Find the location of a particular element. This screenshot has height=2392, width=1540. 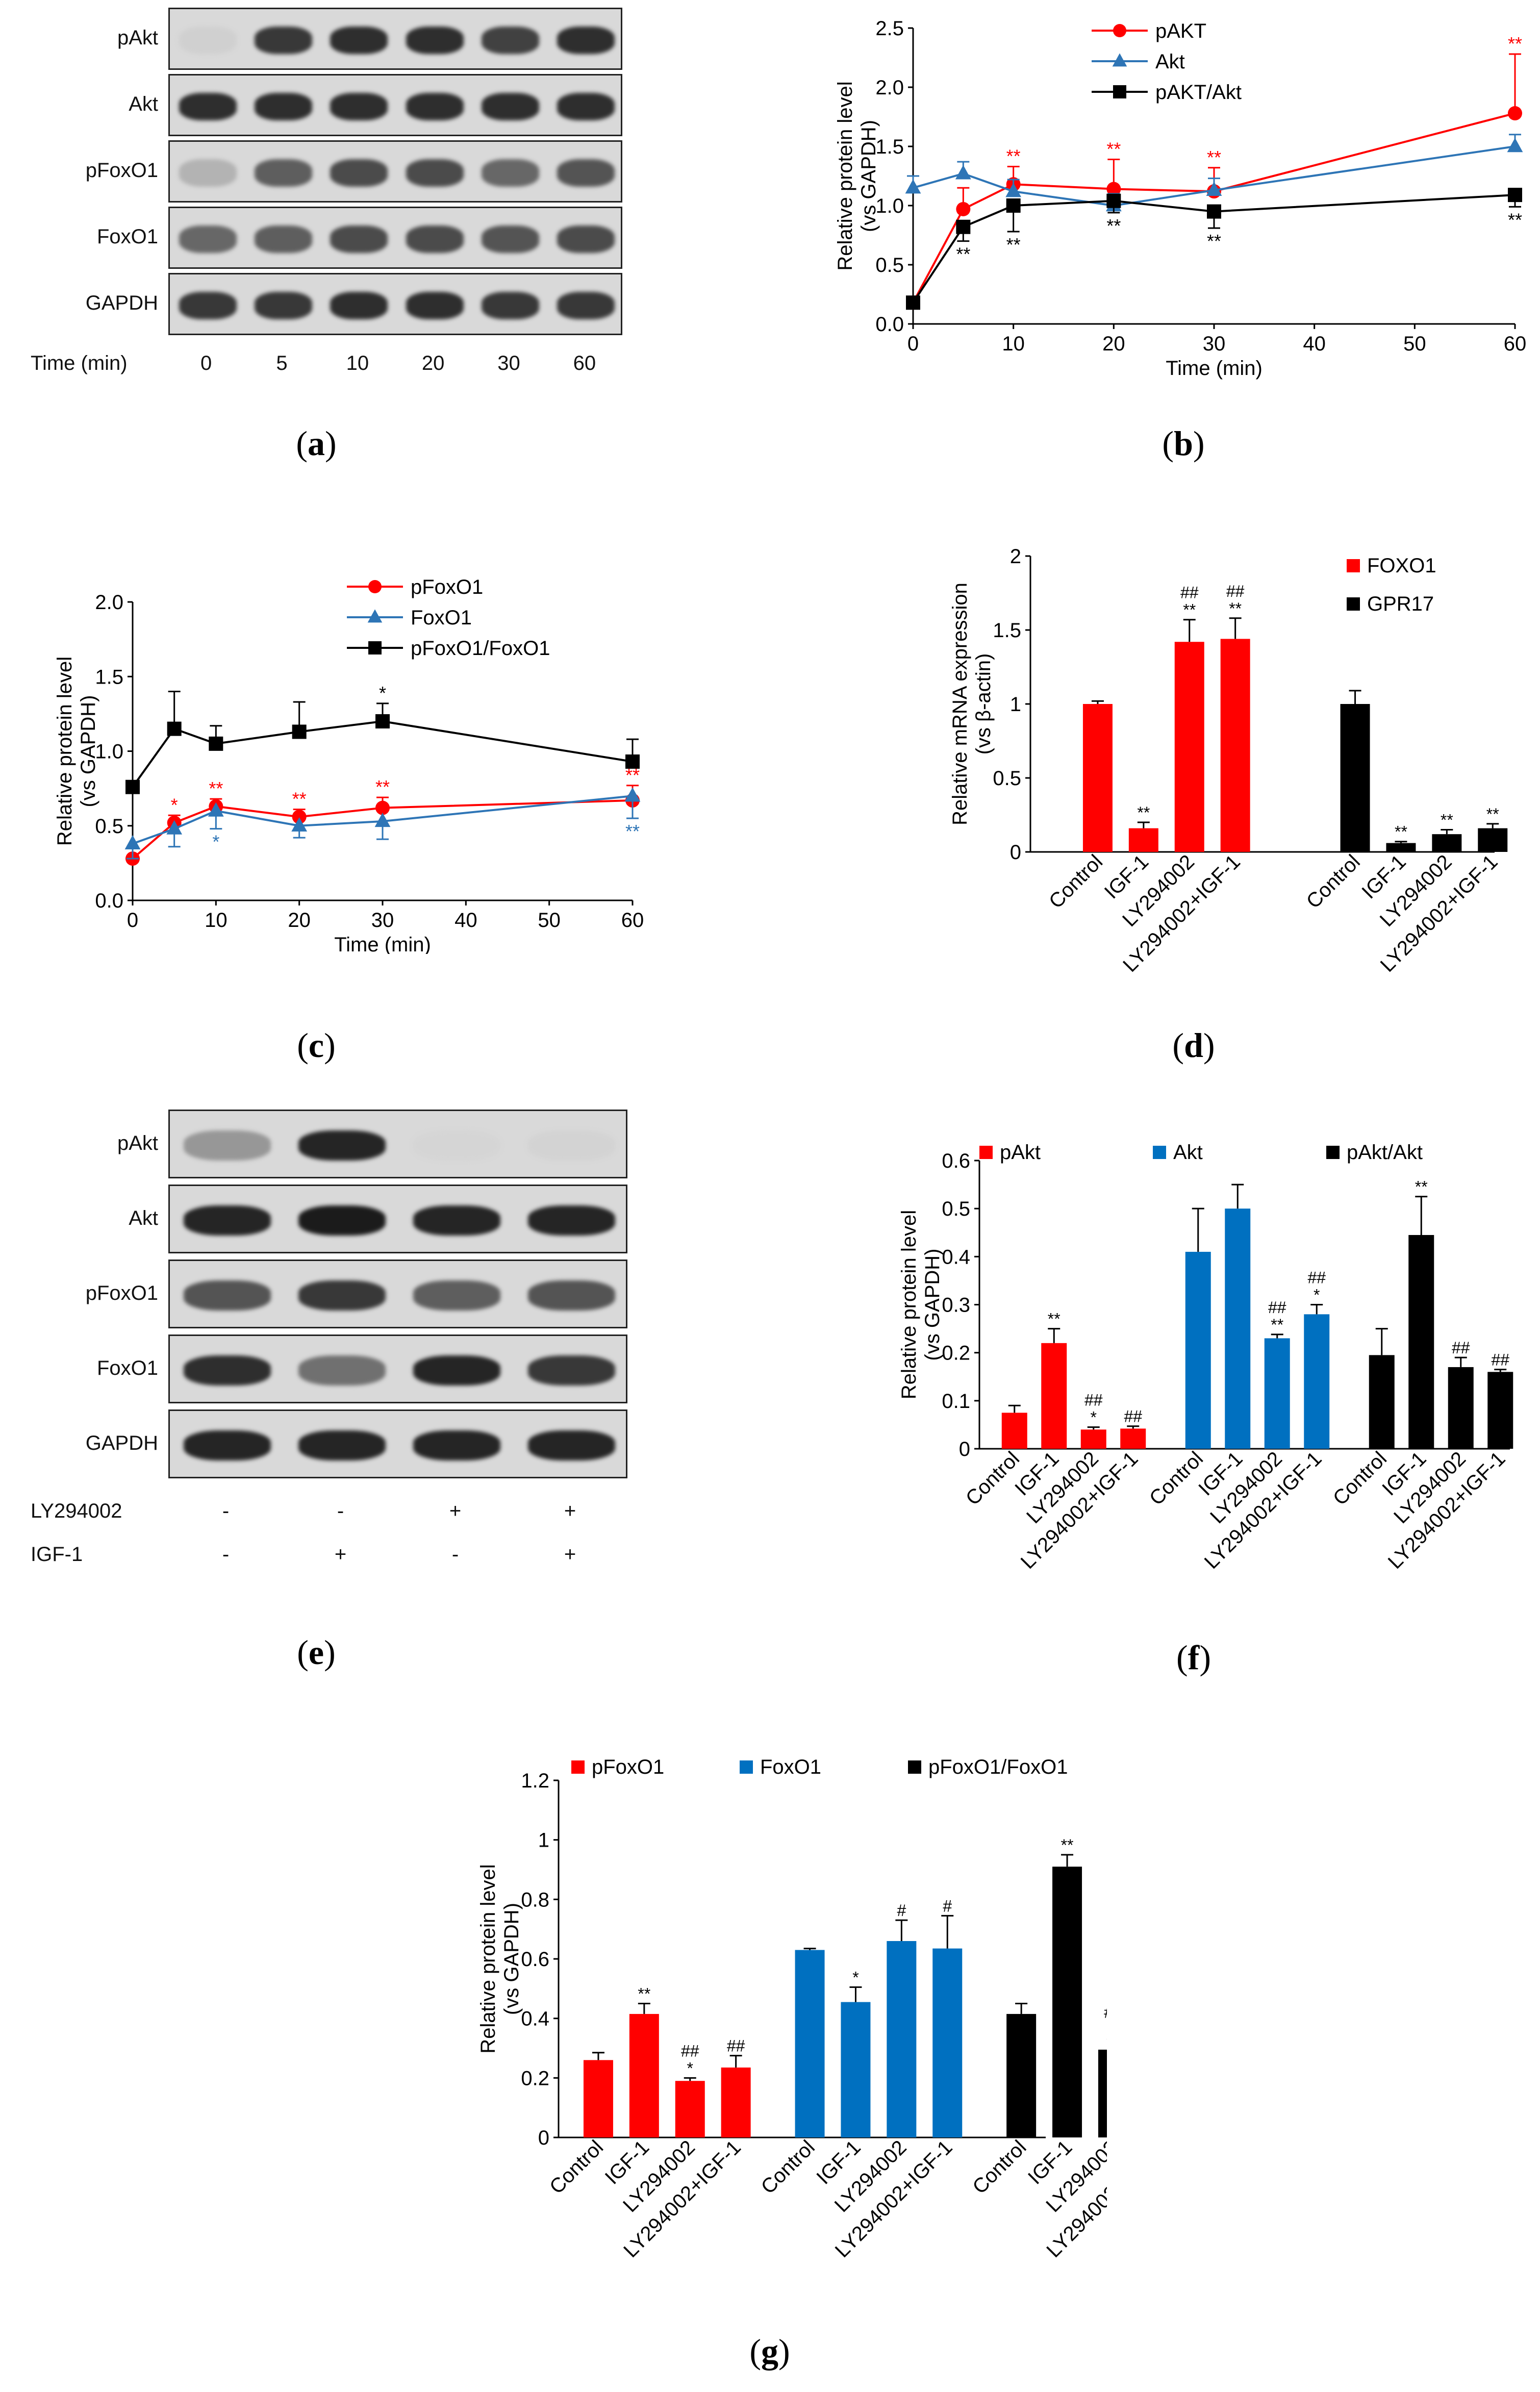

y-tick-label: 0.2 is located at coordinates (956, 1353).